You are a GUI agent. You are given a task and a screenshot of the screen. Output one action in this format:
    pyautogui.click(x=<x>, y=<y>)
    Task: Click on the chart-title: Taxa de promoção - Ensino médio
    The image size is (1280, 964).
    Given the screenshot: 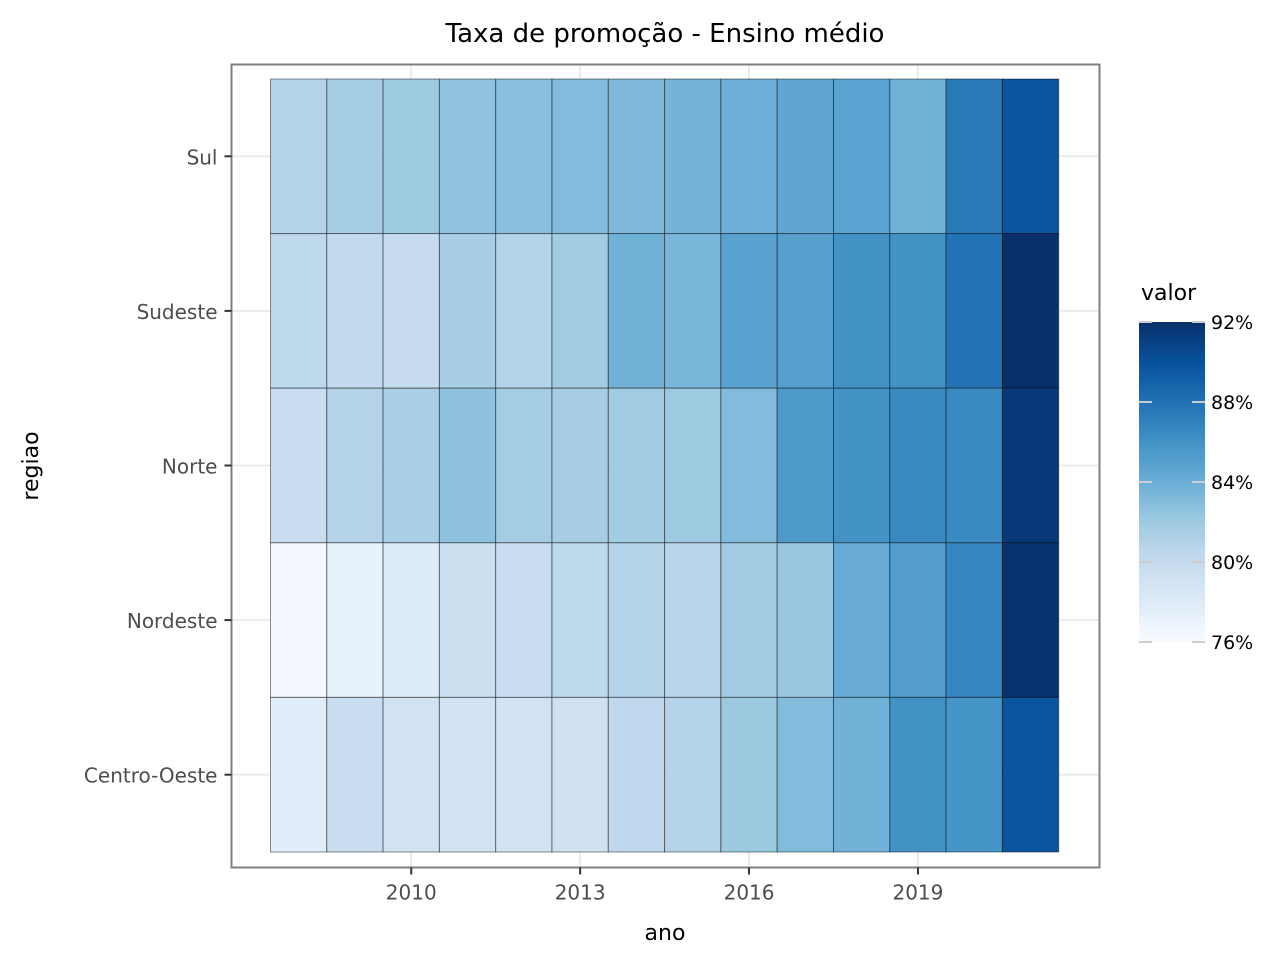 What is the action you would take?
    pyautogui.click(x=665, y=34)
    